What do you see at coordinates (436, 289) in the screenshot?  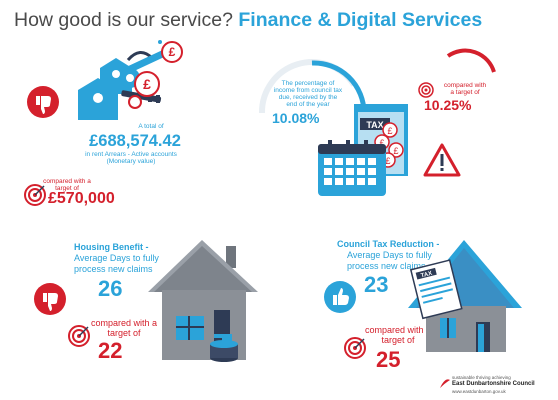 I see `tax-document-icon: TAX` at bounding box center [436, 289].